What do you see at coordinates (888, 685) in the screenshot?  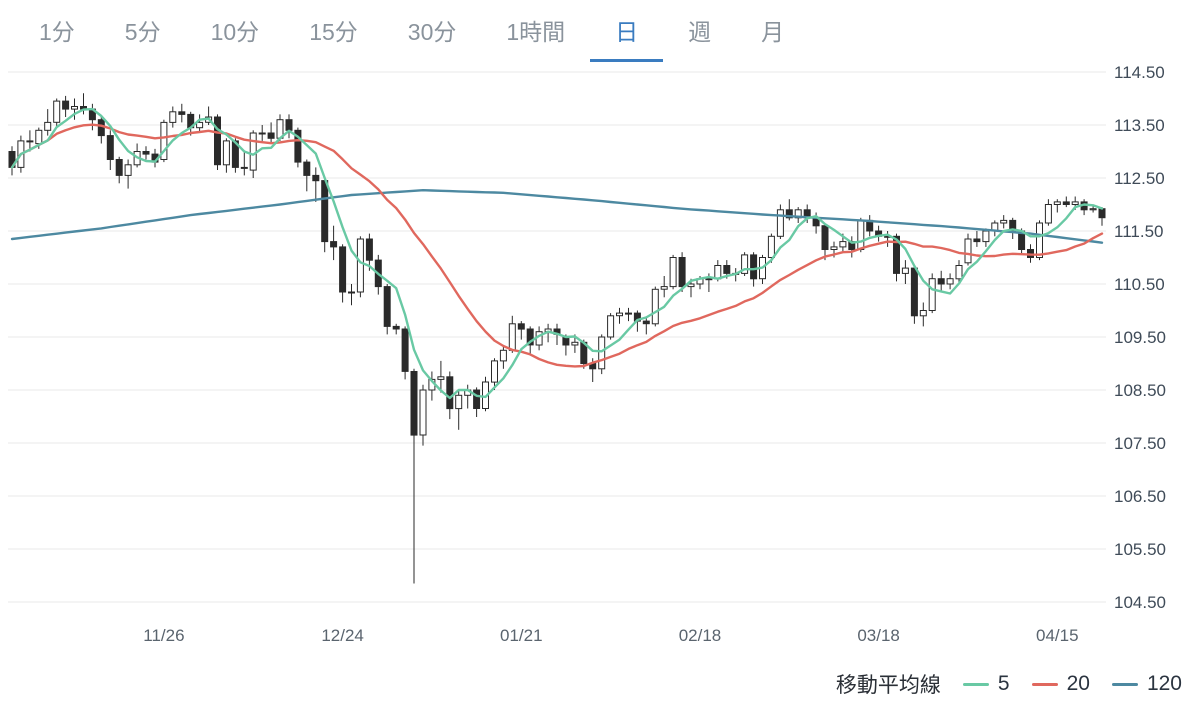 I see `ma-legend-title: 移動平均線` at bounding box center [888, 685].